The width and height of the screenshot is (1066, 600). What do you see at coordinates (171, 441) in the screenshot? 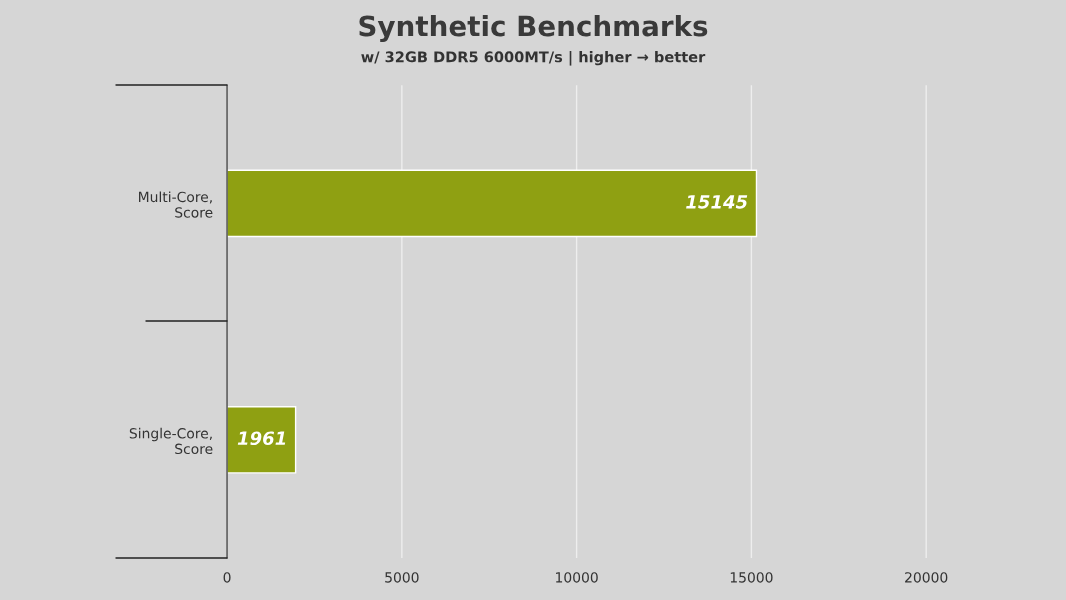
I see `y-tick-label: Single-Core, Score` at bounding box center [171, 441].